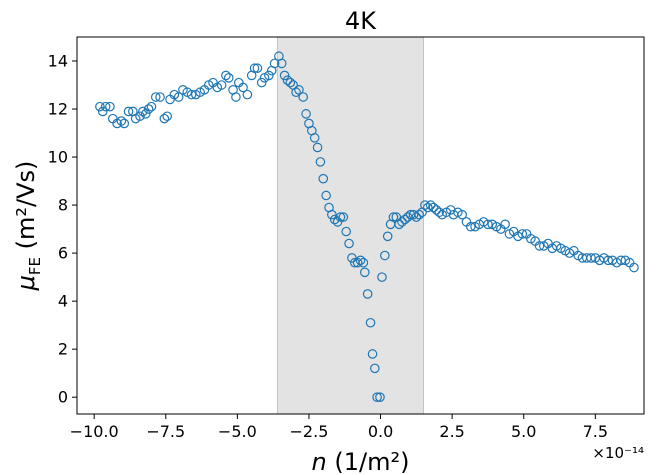 The image size is (657, 475). Describe the element at coordinates (451, 431) in the screenshot. I see `x-tick-label: 2.5` at that location.